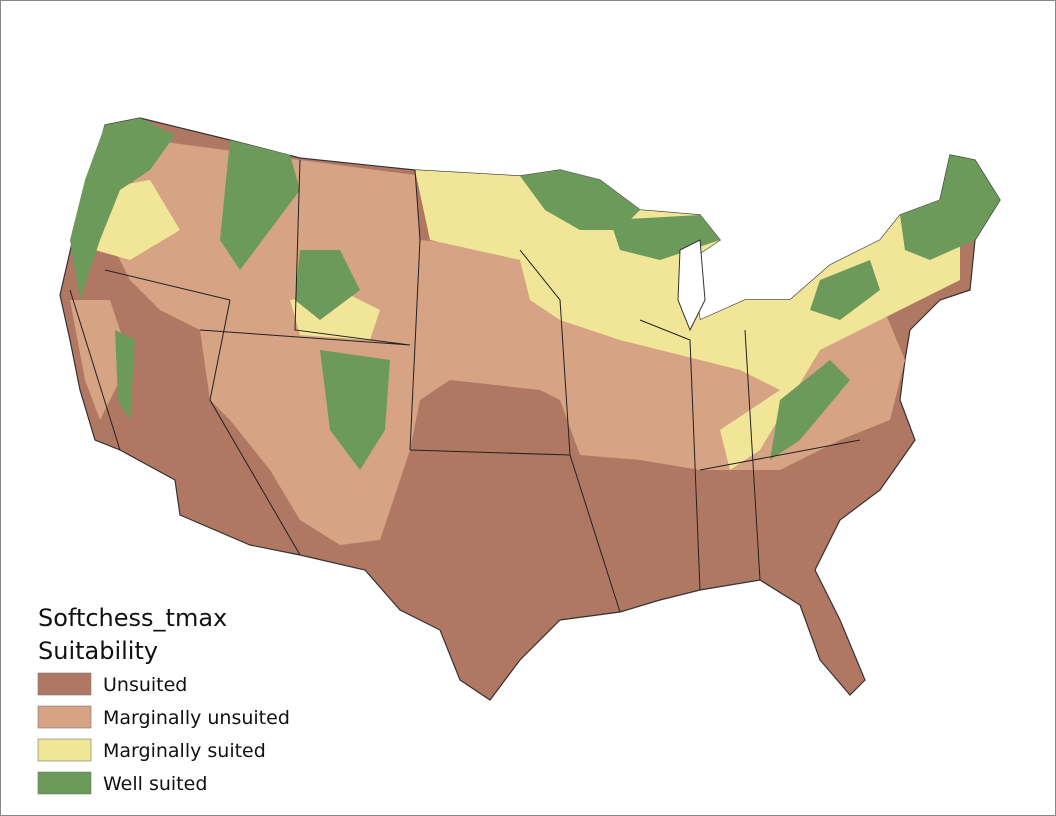 This screenshot has height=816, width=1056. Describe the element at coordinates (98, 651) in the screenshot. I see `legend-title: Suitability` at that location.